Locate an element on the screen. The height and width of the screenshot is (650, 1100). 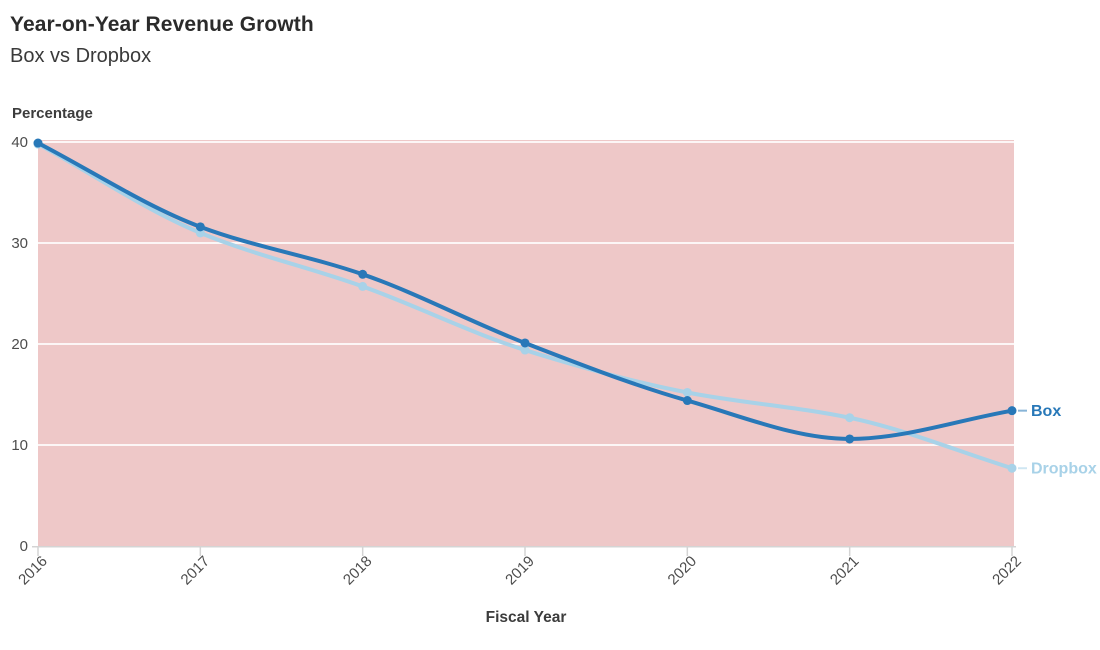
y-tick-label-20: 20 is located at coordinates (19, 344).